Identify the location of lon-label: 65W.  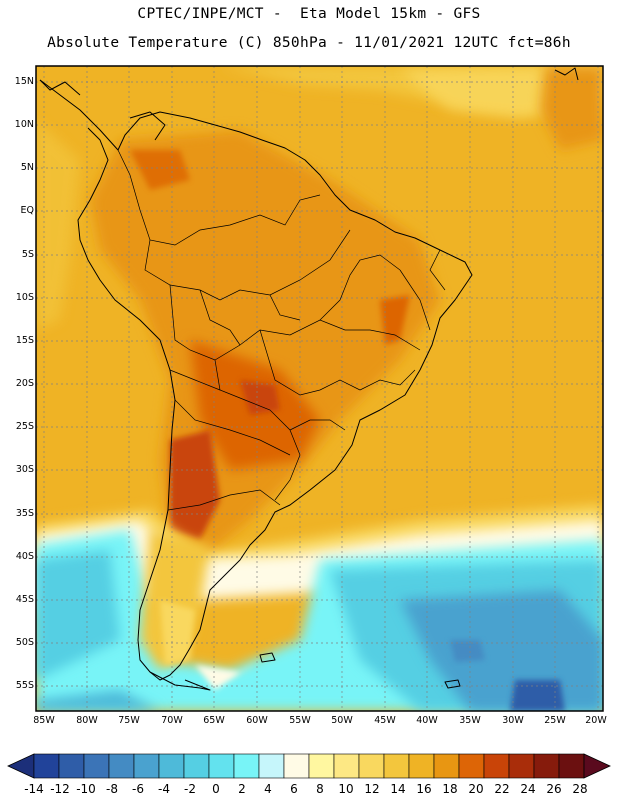
(214, 720).